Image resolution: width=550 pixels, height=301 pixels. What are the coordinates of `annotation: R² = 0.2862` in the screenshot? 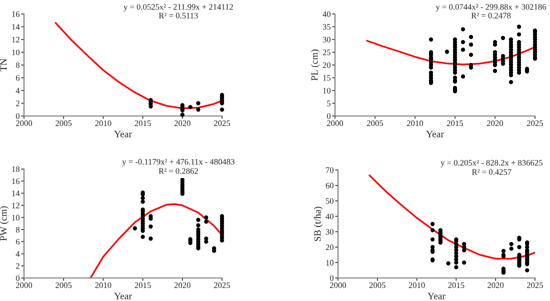 It's located at (178, 171).